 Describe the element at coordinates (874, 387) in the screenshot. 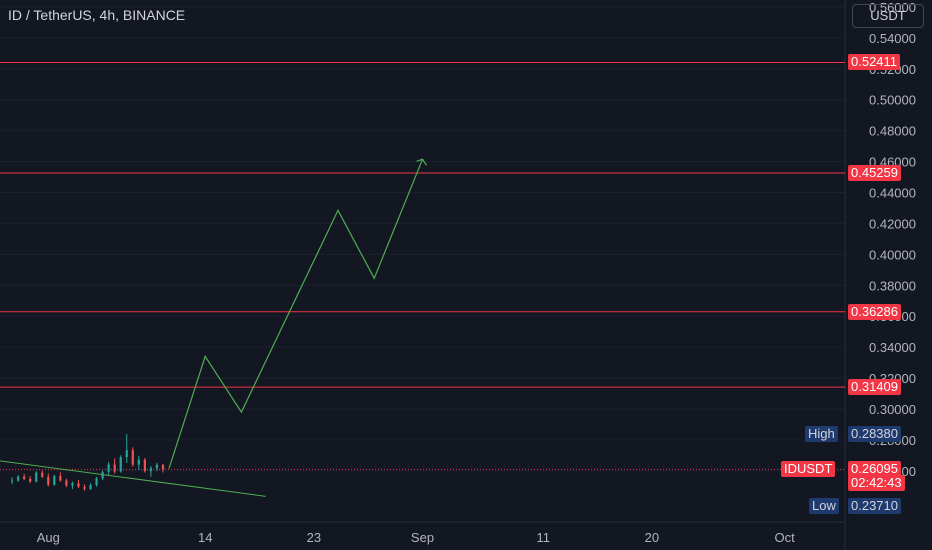

I see `level-price-tag: 0.31409` at that location.